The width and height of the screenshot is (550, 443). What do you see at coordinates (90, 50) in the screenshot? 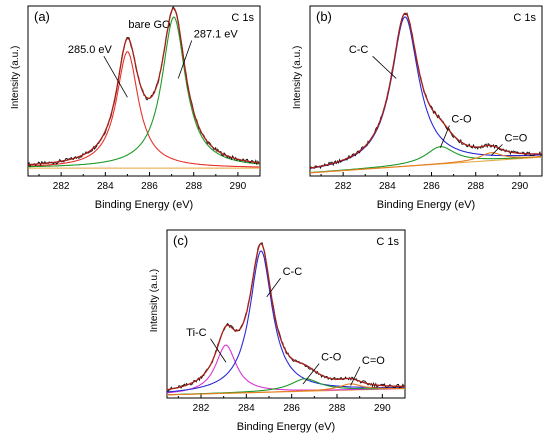
I see `annotation-label: 285.0 eV` at bounding box center [90, 50].